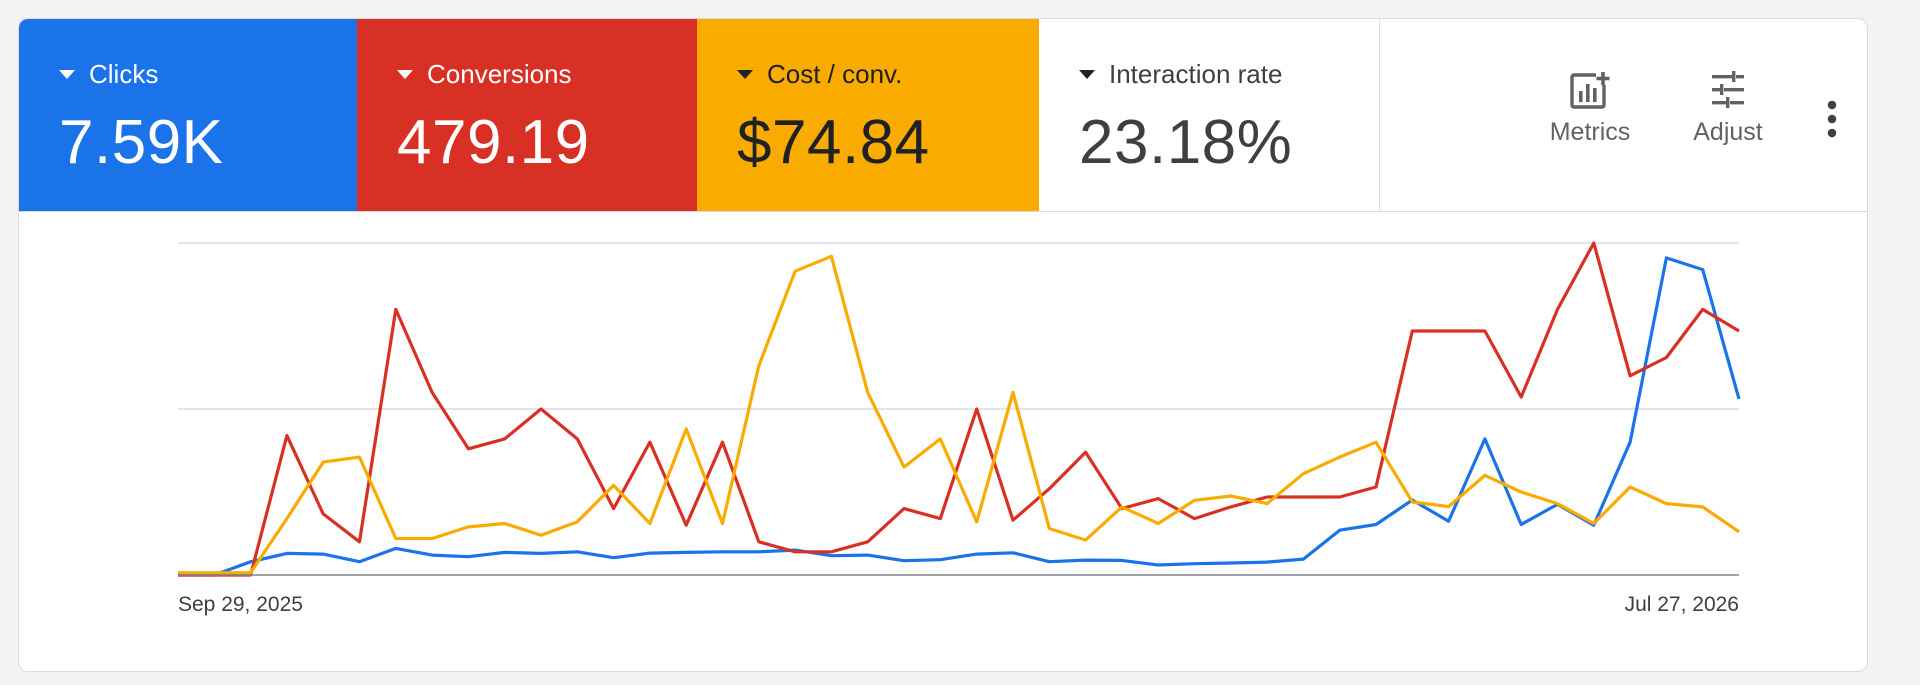 Image resolution: width=1920 pixels, height=685 pixels. I want to click on scorecard-label: Clicks, so click(124, 74).